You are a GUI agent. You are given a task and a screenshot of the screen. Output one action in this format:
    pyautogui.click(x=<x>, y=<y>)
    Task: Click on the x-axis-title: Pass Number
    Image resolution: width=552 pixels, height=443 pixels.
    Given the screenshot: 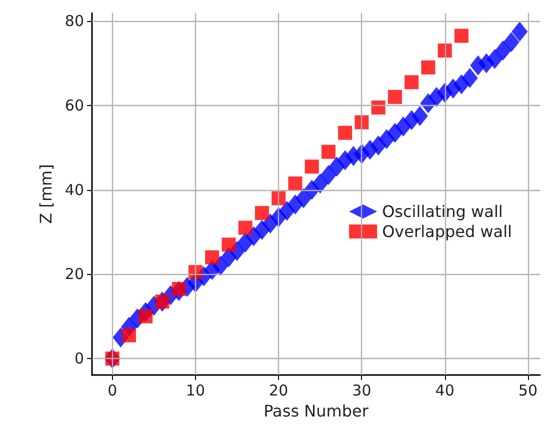 What is the action you would take?
    pyautogui.click(x=316, y=411)
    